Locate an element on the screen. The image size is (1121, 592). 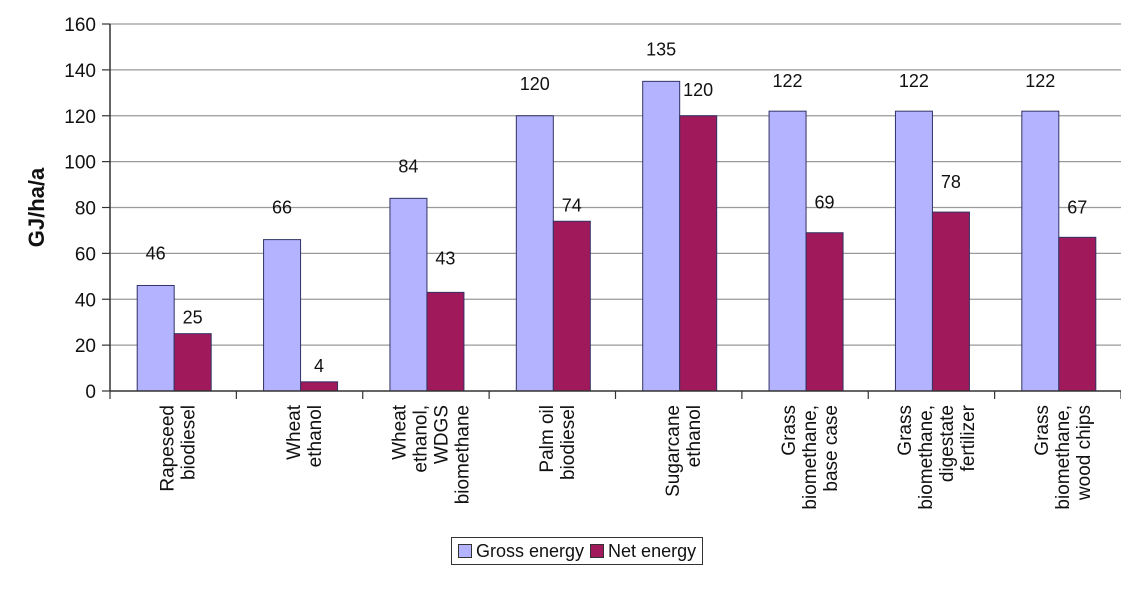
data-label-net: 25 is located at coordinates (193, 318).